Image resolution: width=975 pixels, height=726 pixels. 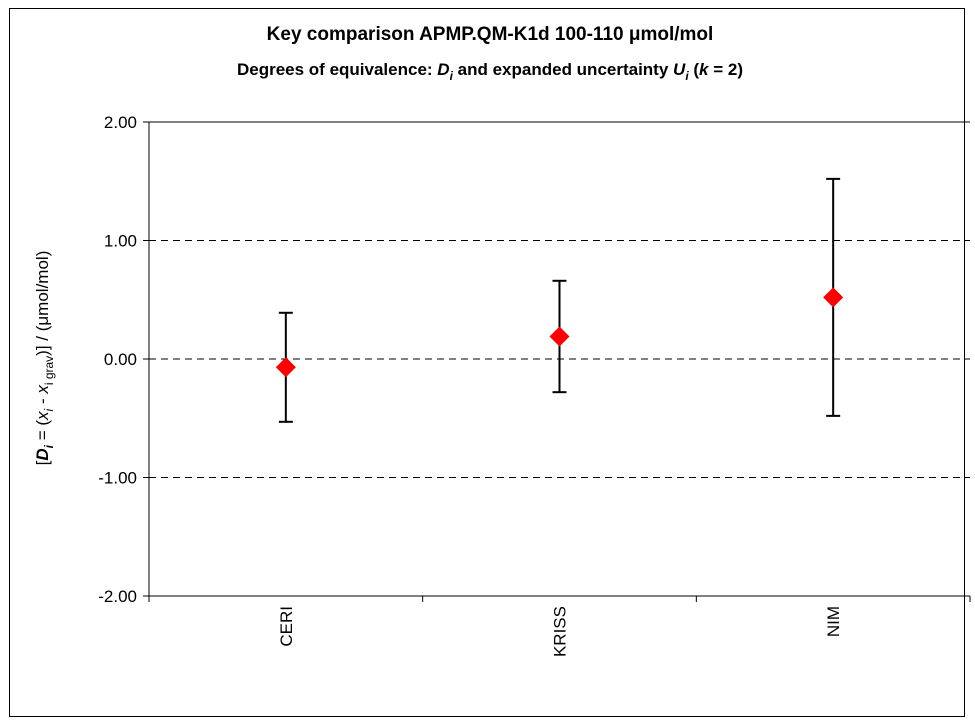 I want to click on data-point-ceri, so click(x=285, y=367).